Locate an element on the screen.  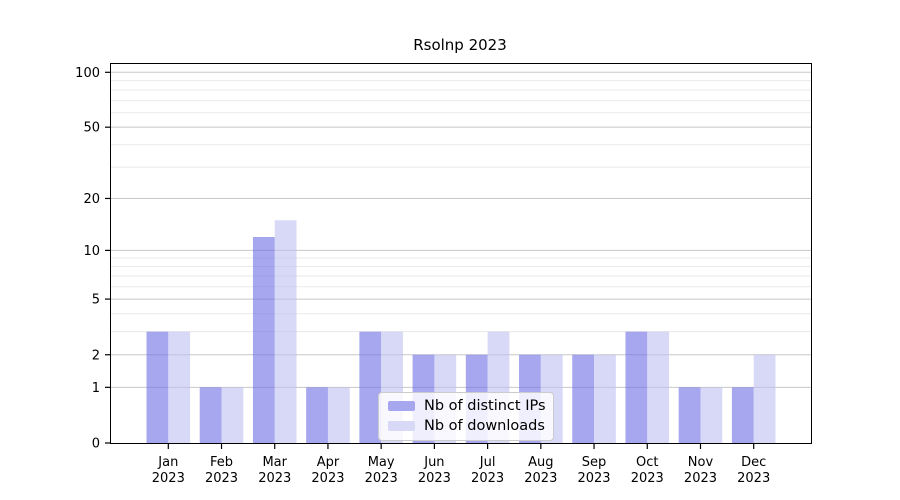
y-tick-label: 100 is located at coordinates (87, 73).